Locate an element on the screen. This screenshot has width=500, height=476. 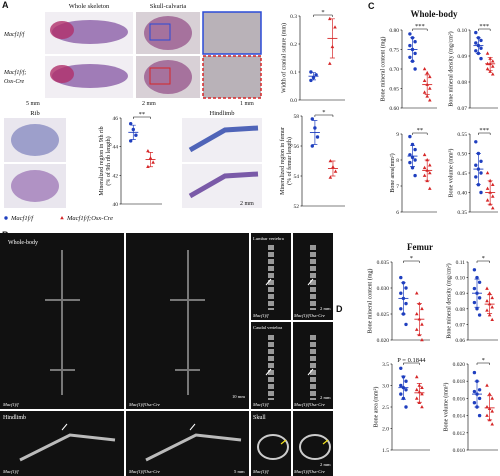
hindlimb is located at coordinates (223, 139).